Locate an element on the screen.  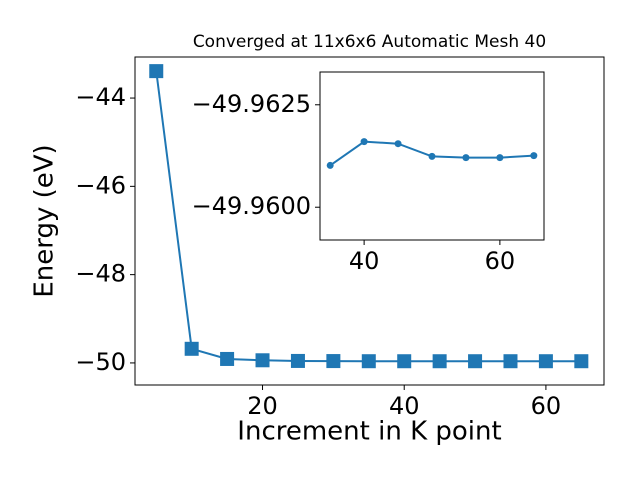
y-tick-label: −50 is located at coordinates (100, 362).